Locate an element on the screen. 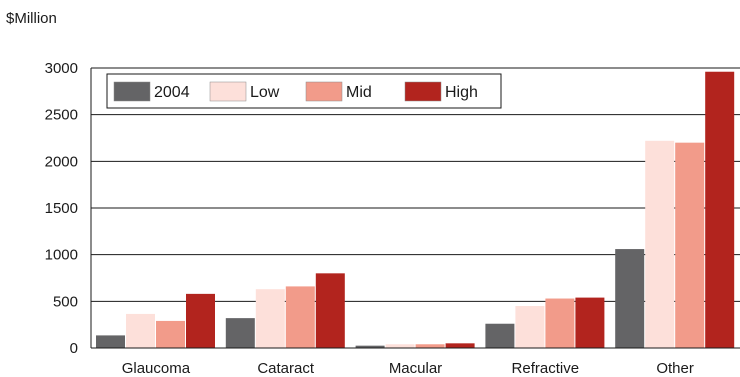  bar-2004-cataract is located at coordinates (240, 333).